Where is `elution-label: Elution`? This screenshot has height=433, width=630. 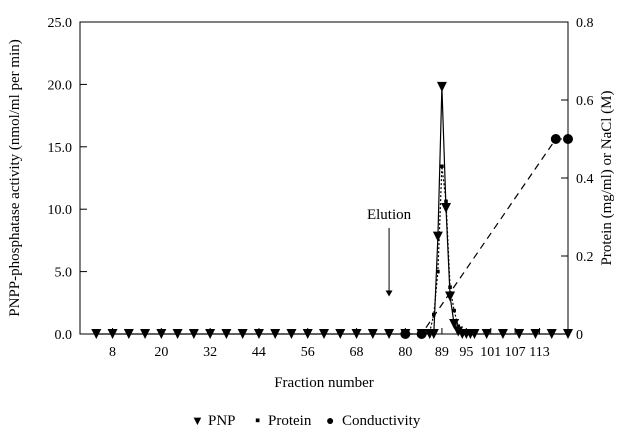
elution-label: Elution is located at coordinates (389, 215).